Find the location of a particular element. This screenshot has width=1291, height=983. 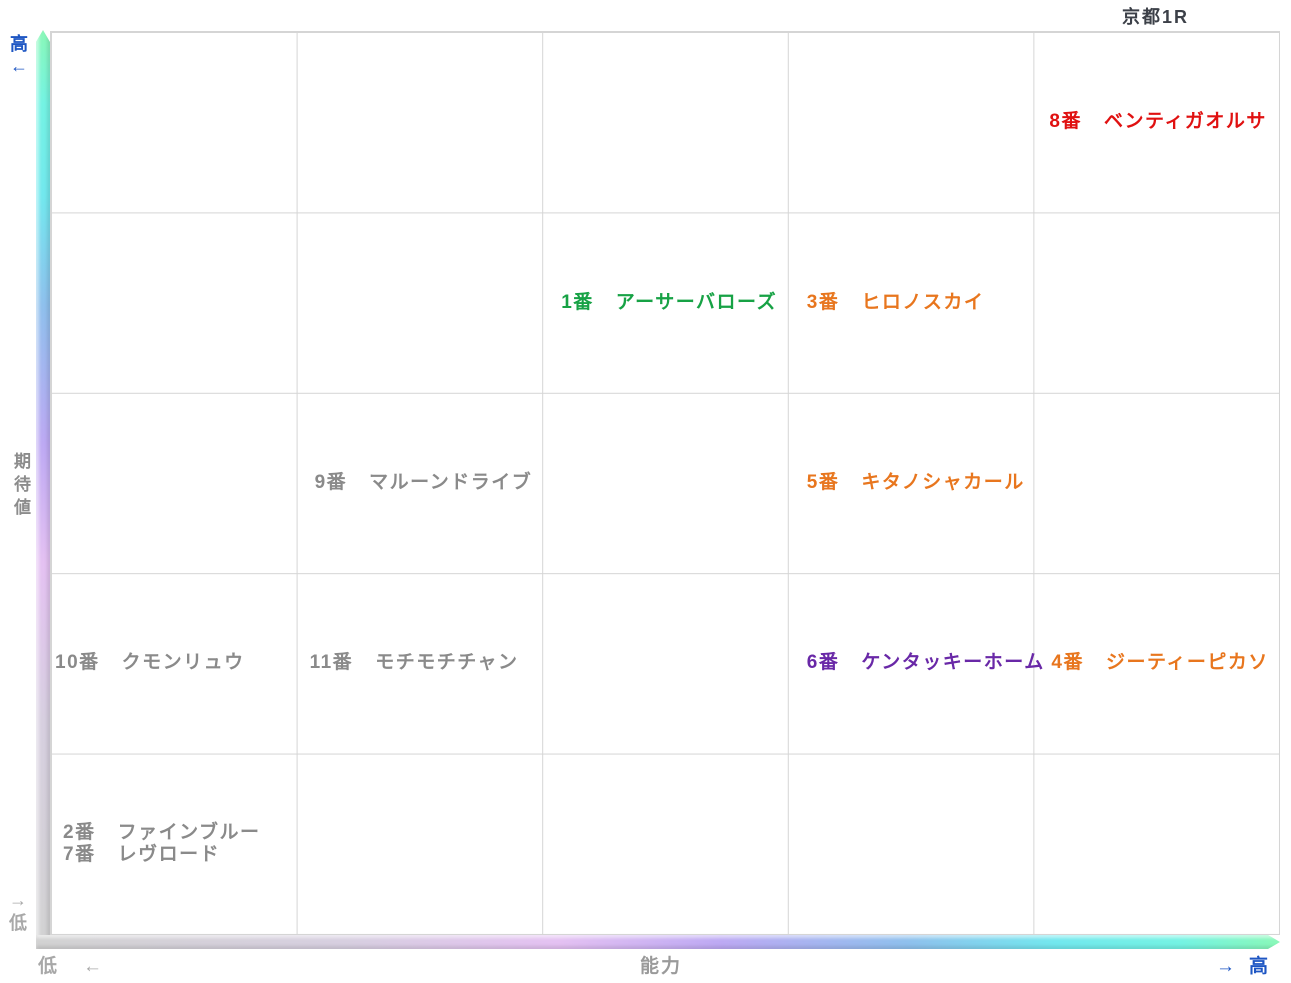

horse-entry: 5番 キタノシャカール is located at coordinates (916, 483).